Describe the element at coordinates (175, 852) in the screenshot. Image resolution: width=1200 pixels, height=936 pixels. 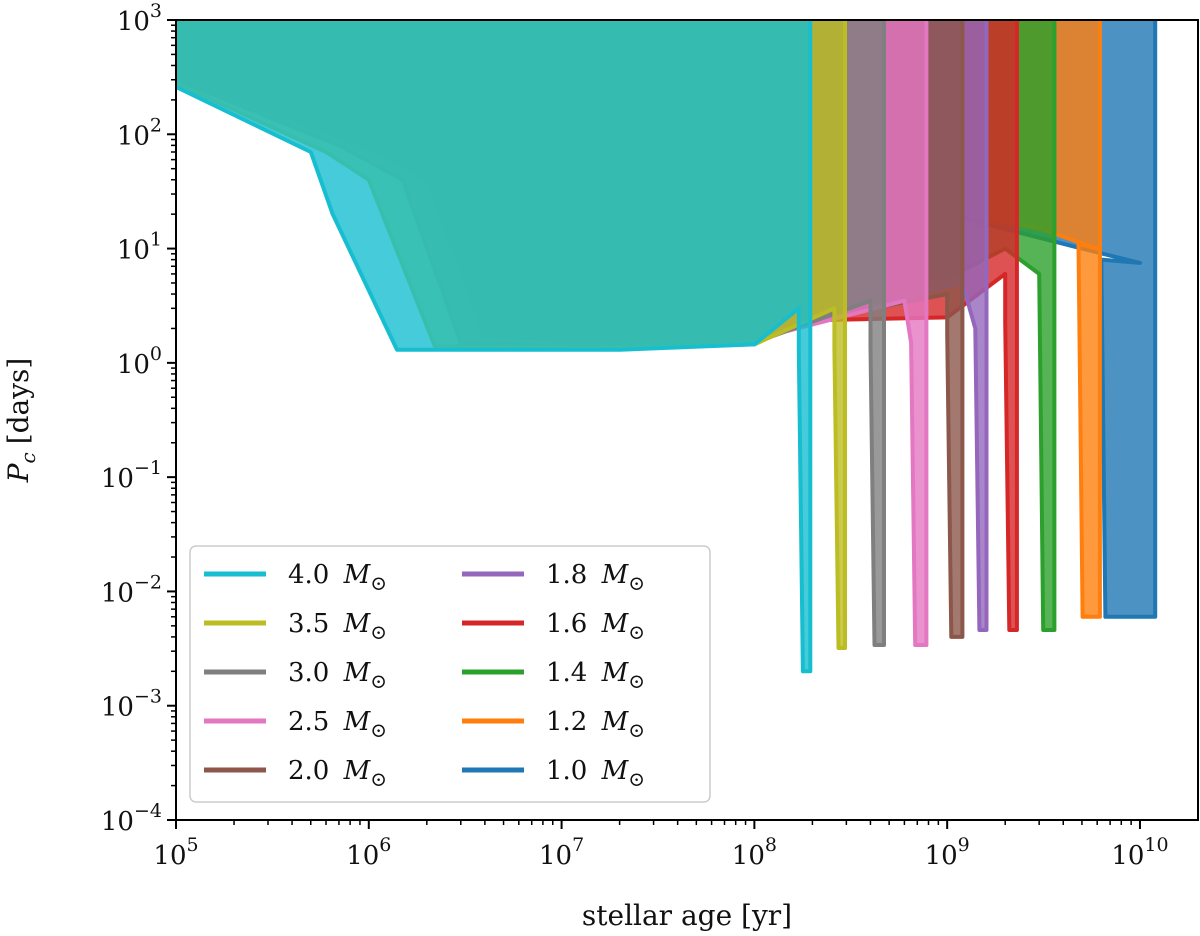
I see `x-tick-label: 10⁵` at that location.